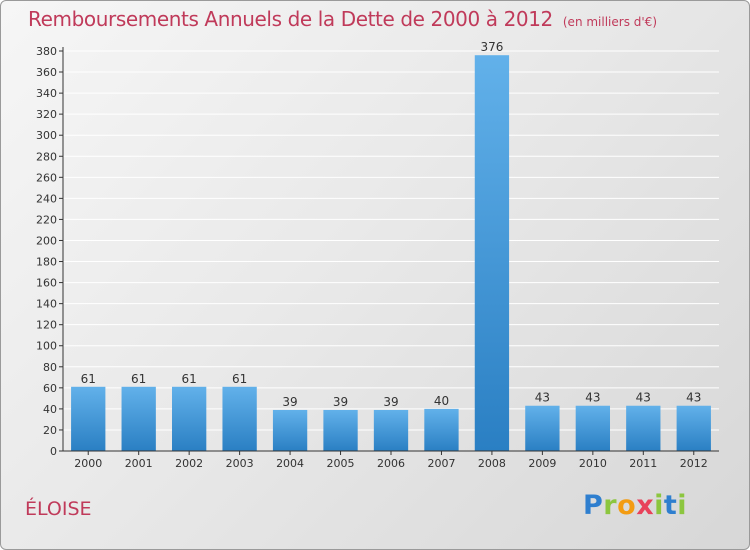 This screenshot has height=550, width=750. What do you see at coordinates (627, 505) in the screenshot?
I see `logo-letter: o` at bounding box center [627, 505].